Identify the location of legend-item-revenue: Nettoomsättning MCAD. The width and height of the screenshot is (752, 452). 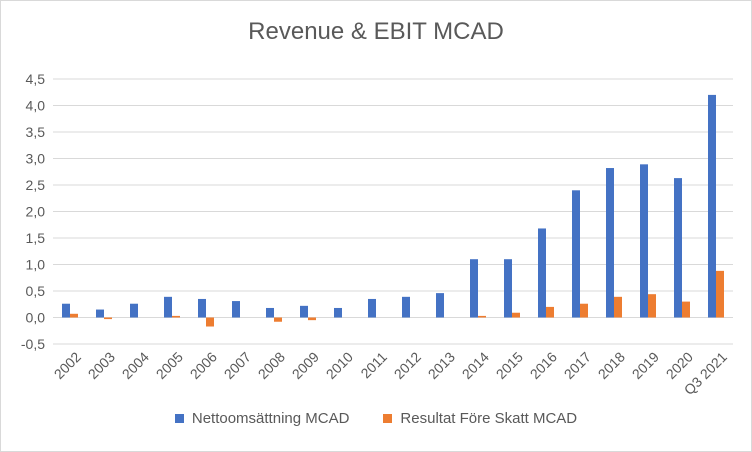
(262, 418).